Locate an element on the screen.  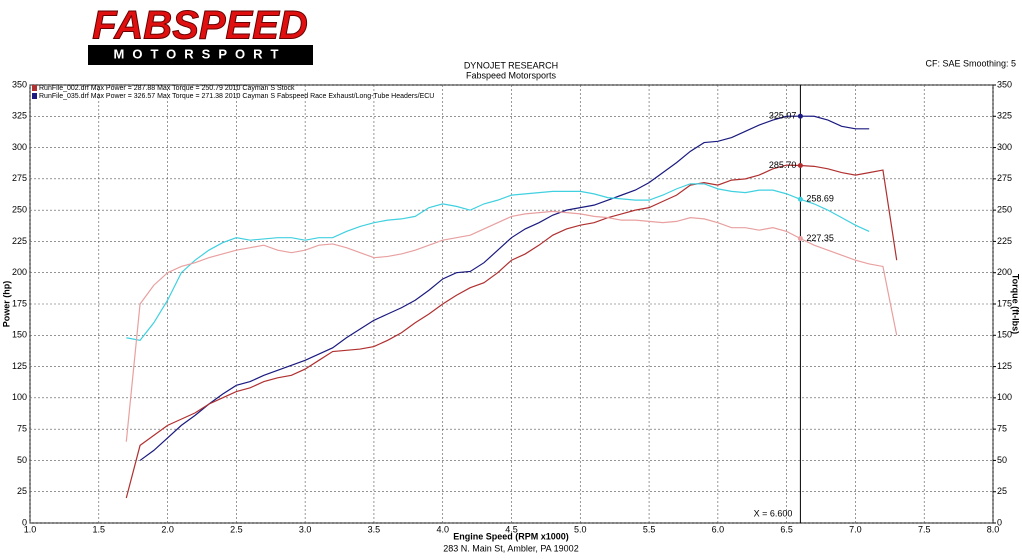
y-tick-label: 100 is located at coordinates (19, 397).